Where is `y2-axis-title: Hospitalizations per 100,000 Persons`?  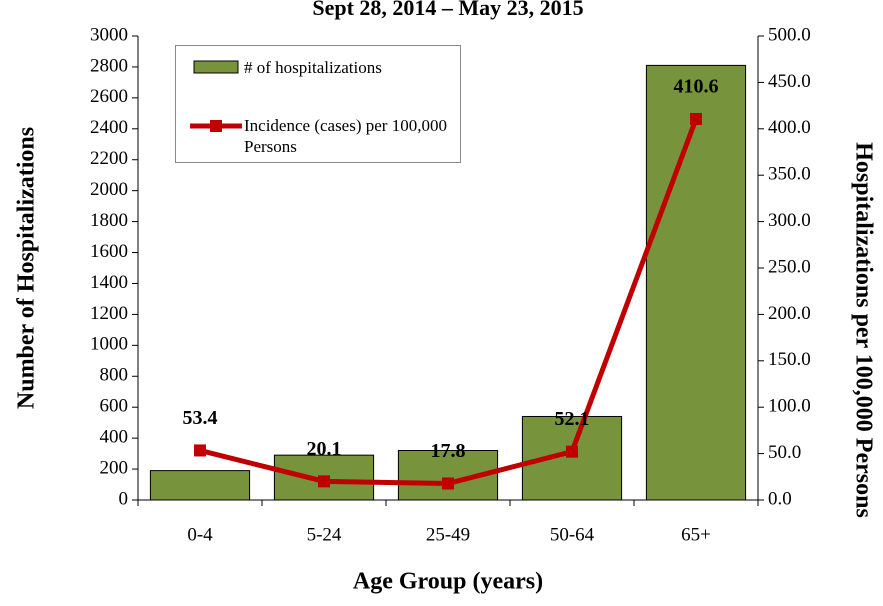 y2-axis-title: Hospitalizations per 100,000 Persons is located at coordinates (863, 330).